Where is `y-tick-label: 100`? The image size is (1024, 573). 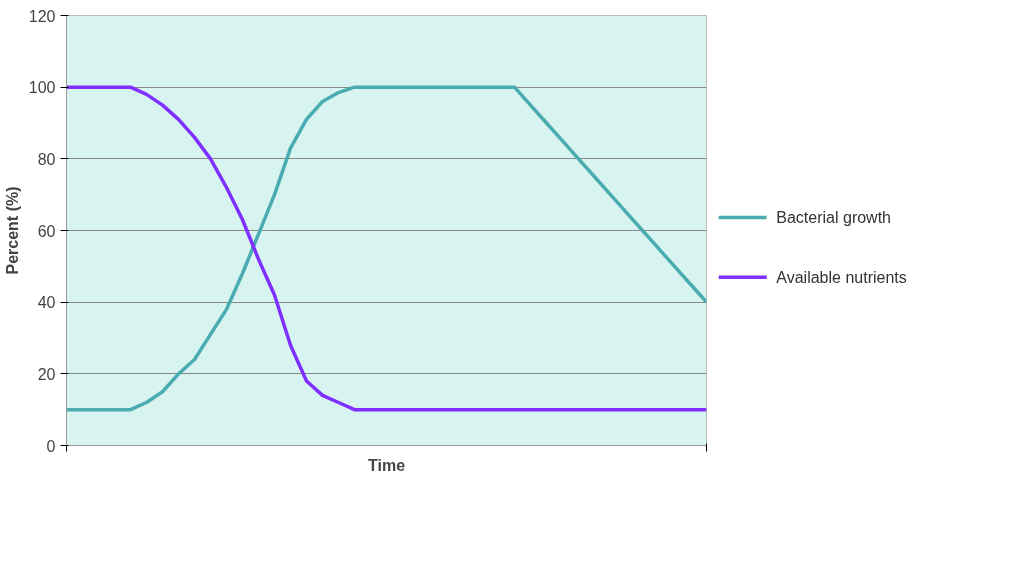
y-tick-label: 100 is located at coordinates (42, 88).